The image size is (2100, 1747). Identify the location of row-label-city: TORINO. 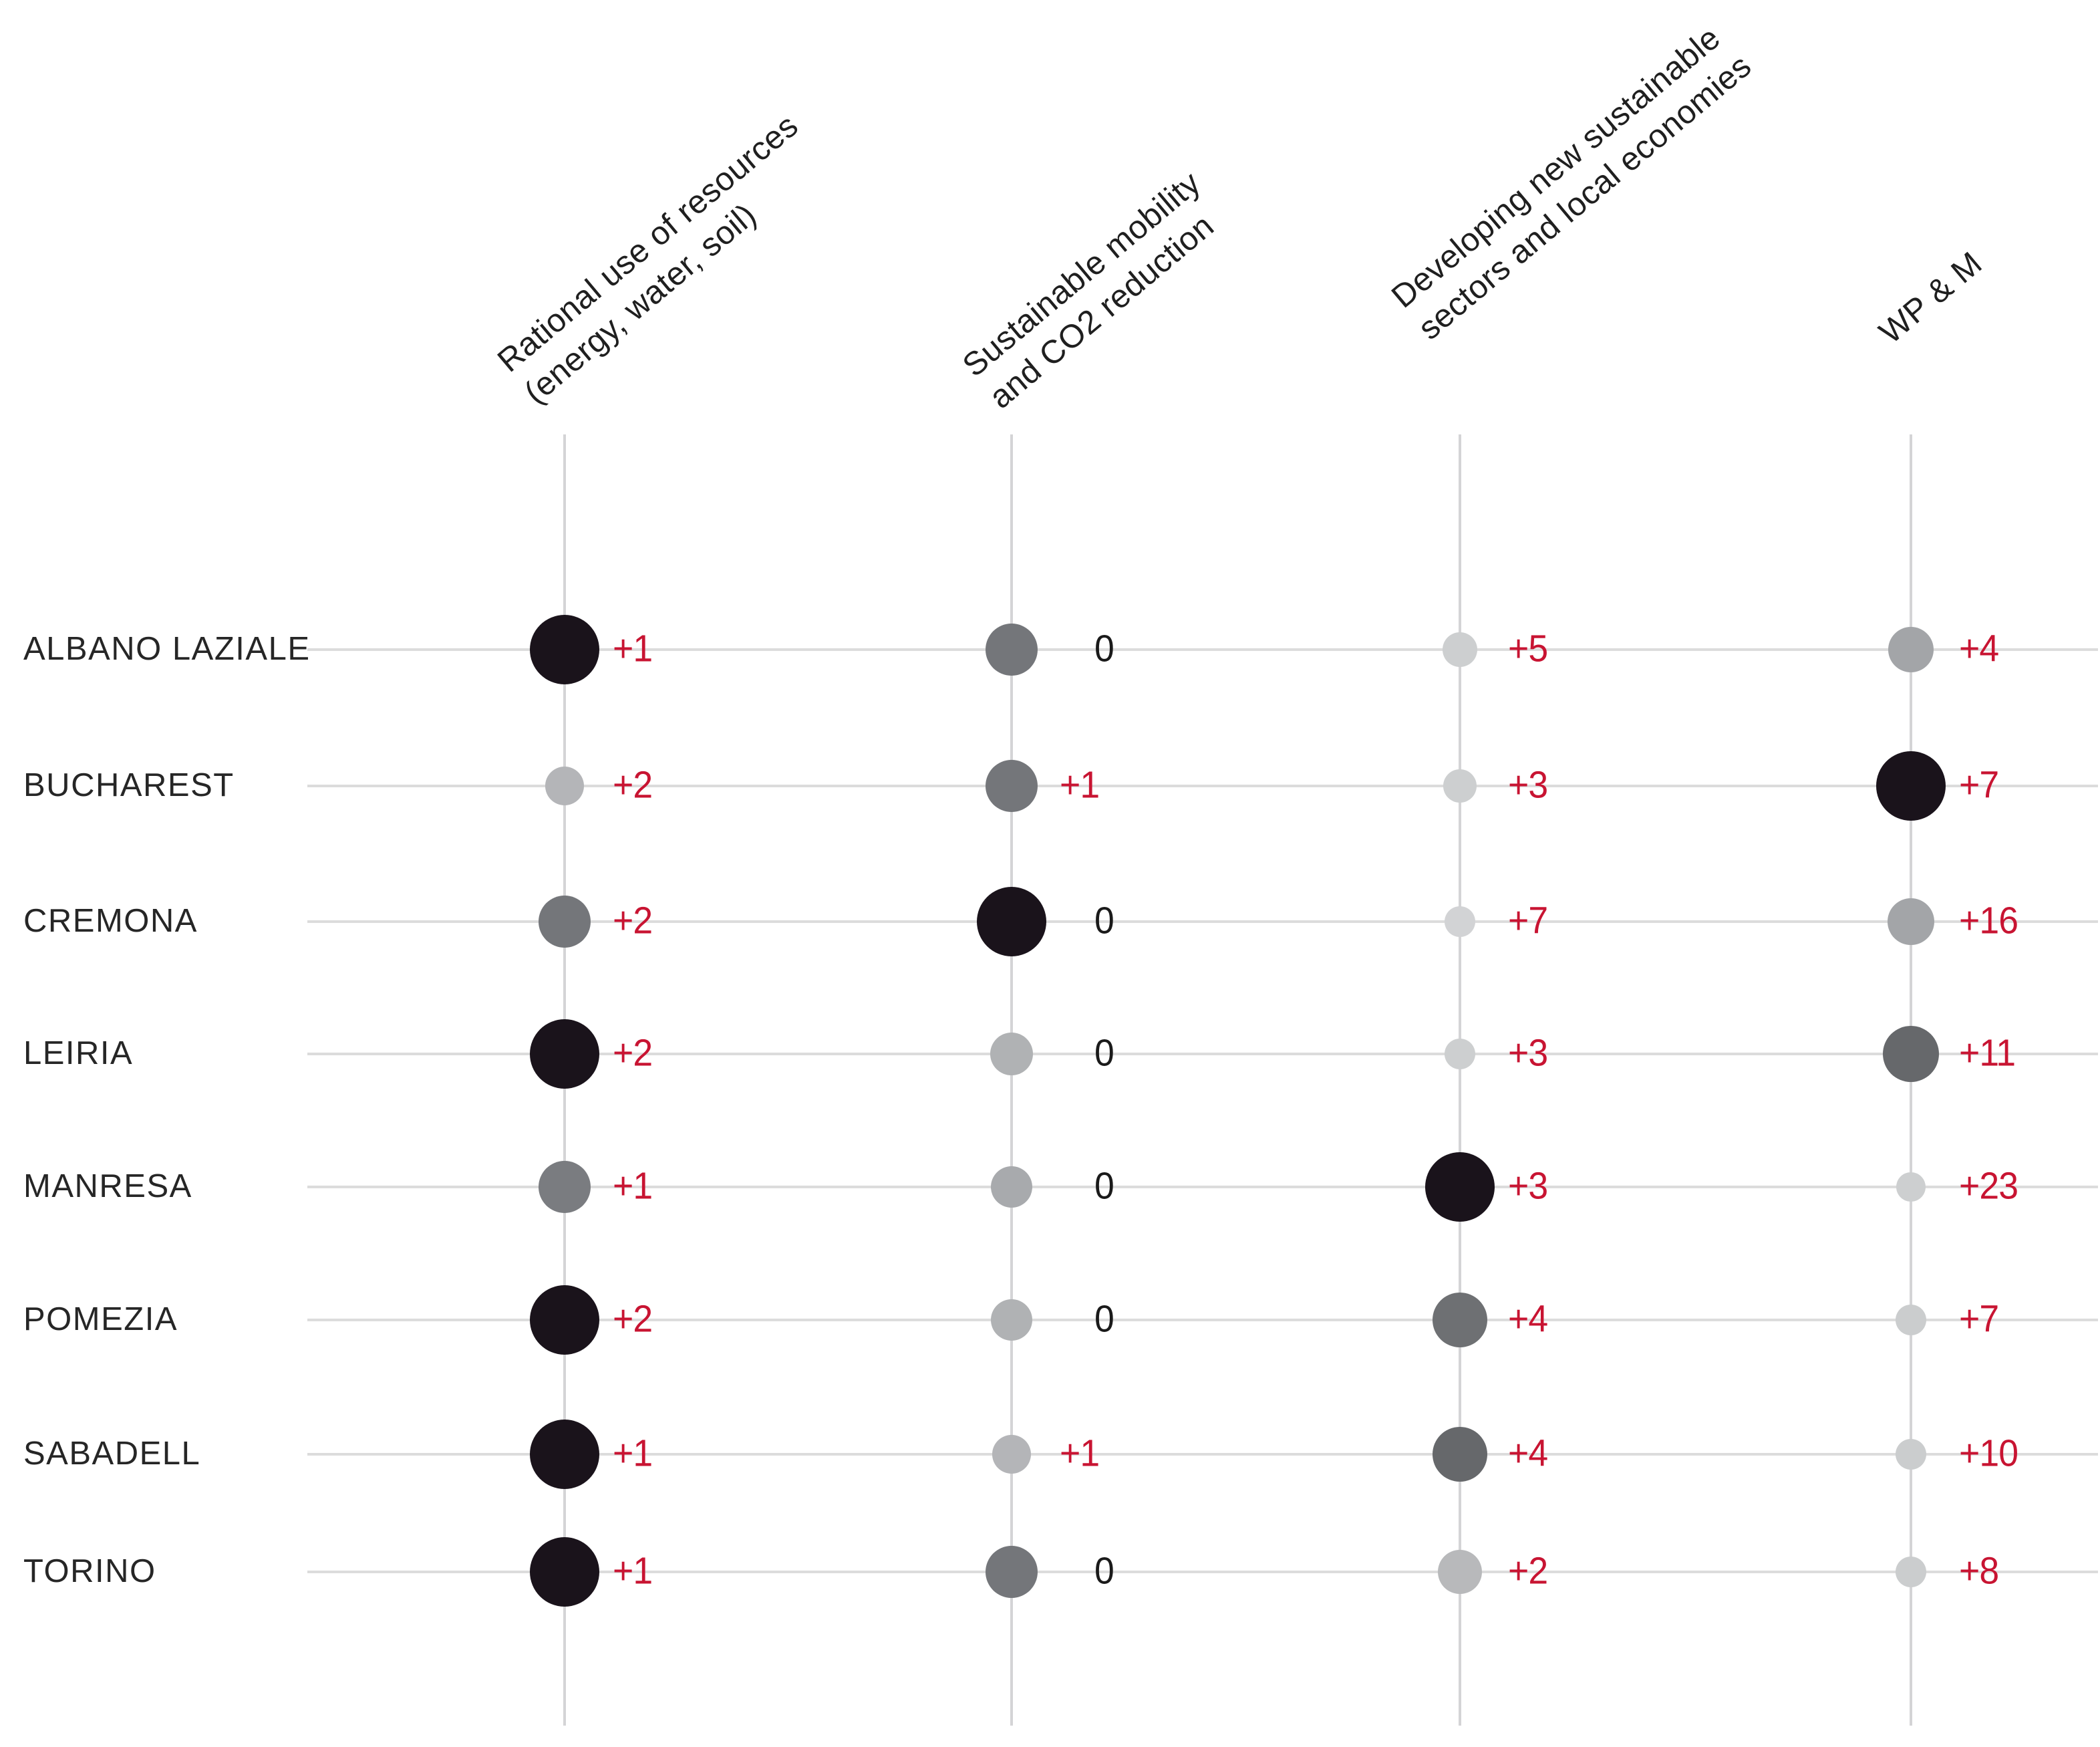
(89, 1571).